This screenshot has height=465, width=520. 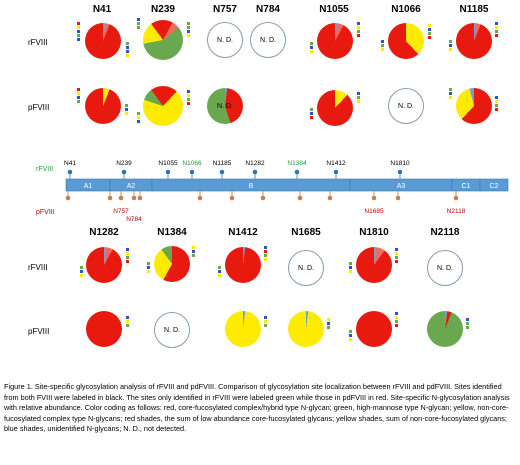 What do you see at coordinates (88, 186) in the screenshot?
I see `domain-label-a1: A1` at bounding box center [88, 186].